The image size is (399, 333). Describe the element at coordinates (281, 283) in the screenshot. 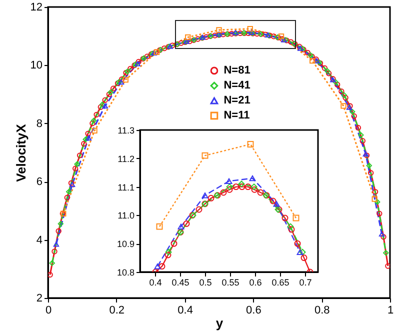

I see `x-tick-label: 0.65` at that location.